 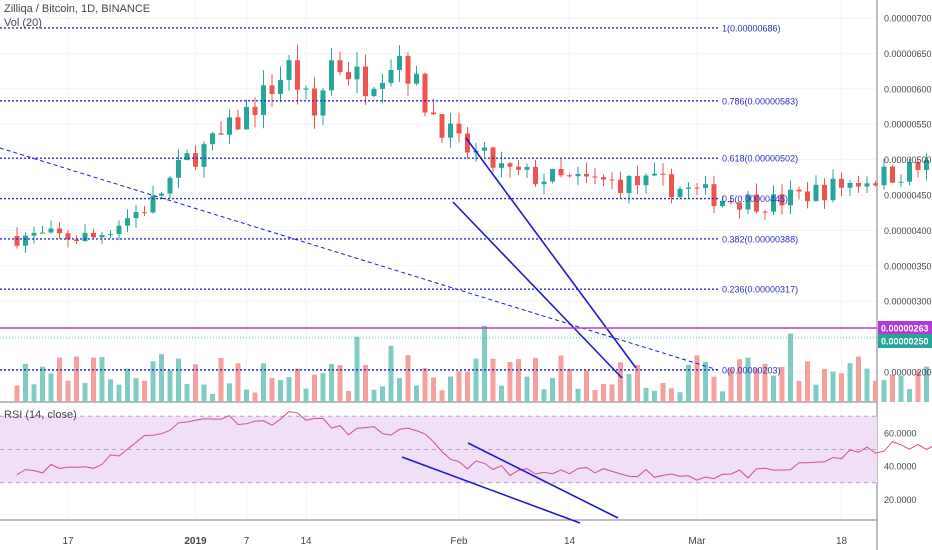 What do you see at coordinates (905, 342) in the screenshot?
I see `current-price-tag: 0.00000250` at bounding box center [905, 342].